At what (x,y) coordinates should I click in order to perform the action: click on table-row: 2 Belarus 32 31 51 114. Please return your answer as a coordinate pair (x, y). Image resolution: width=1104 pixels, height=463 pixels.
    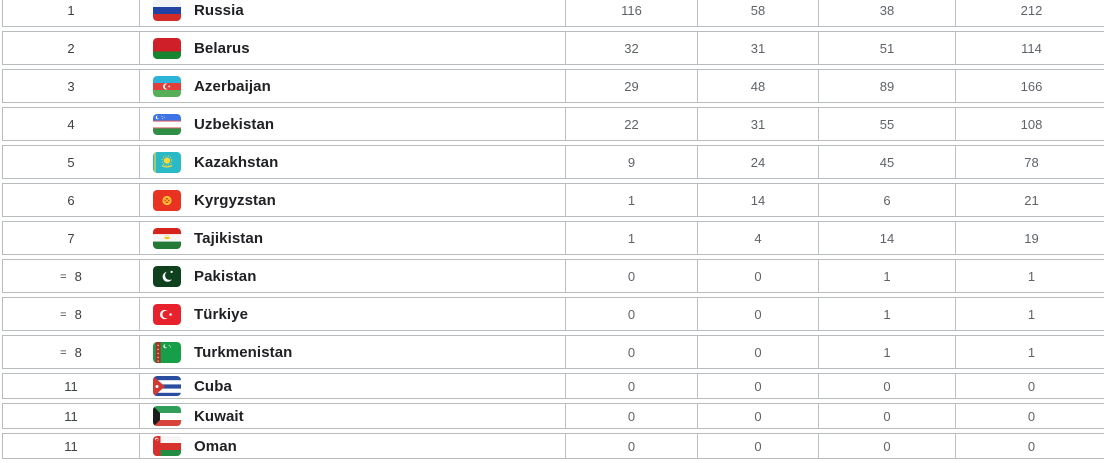
    Looking at the image, I should click on (553, 48).